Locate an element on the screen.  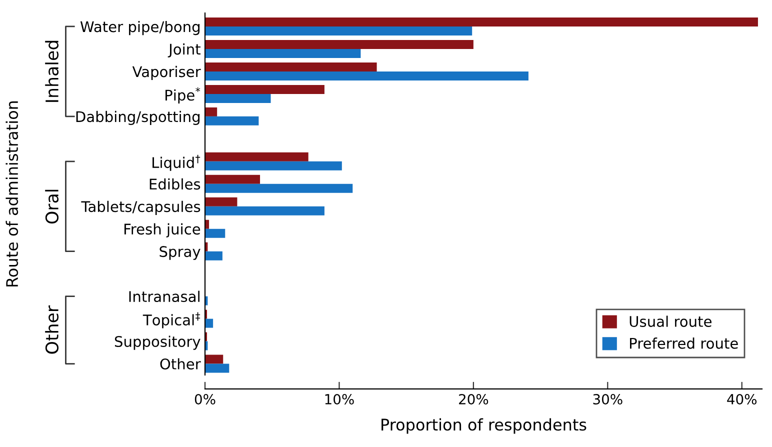
y-tick-label: Water pipe/bong is located at coordinates (140, 28).